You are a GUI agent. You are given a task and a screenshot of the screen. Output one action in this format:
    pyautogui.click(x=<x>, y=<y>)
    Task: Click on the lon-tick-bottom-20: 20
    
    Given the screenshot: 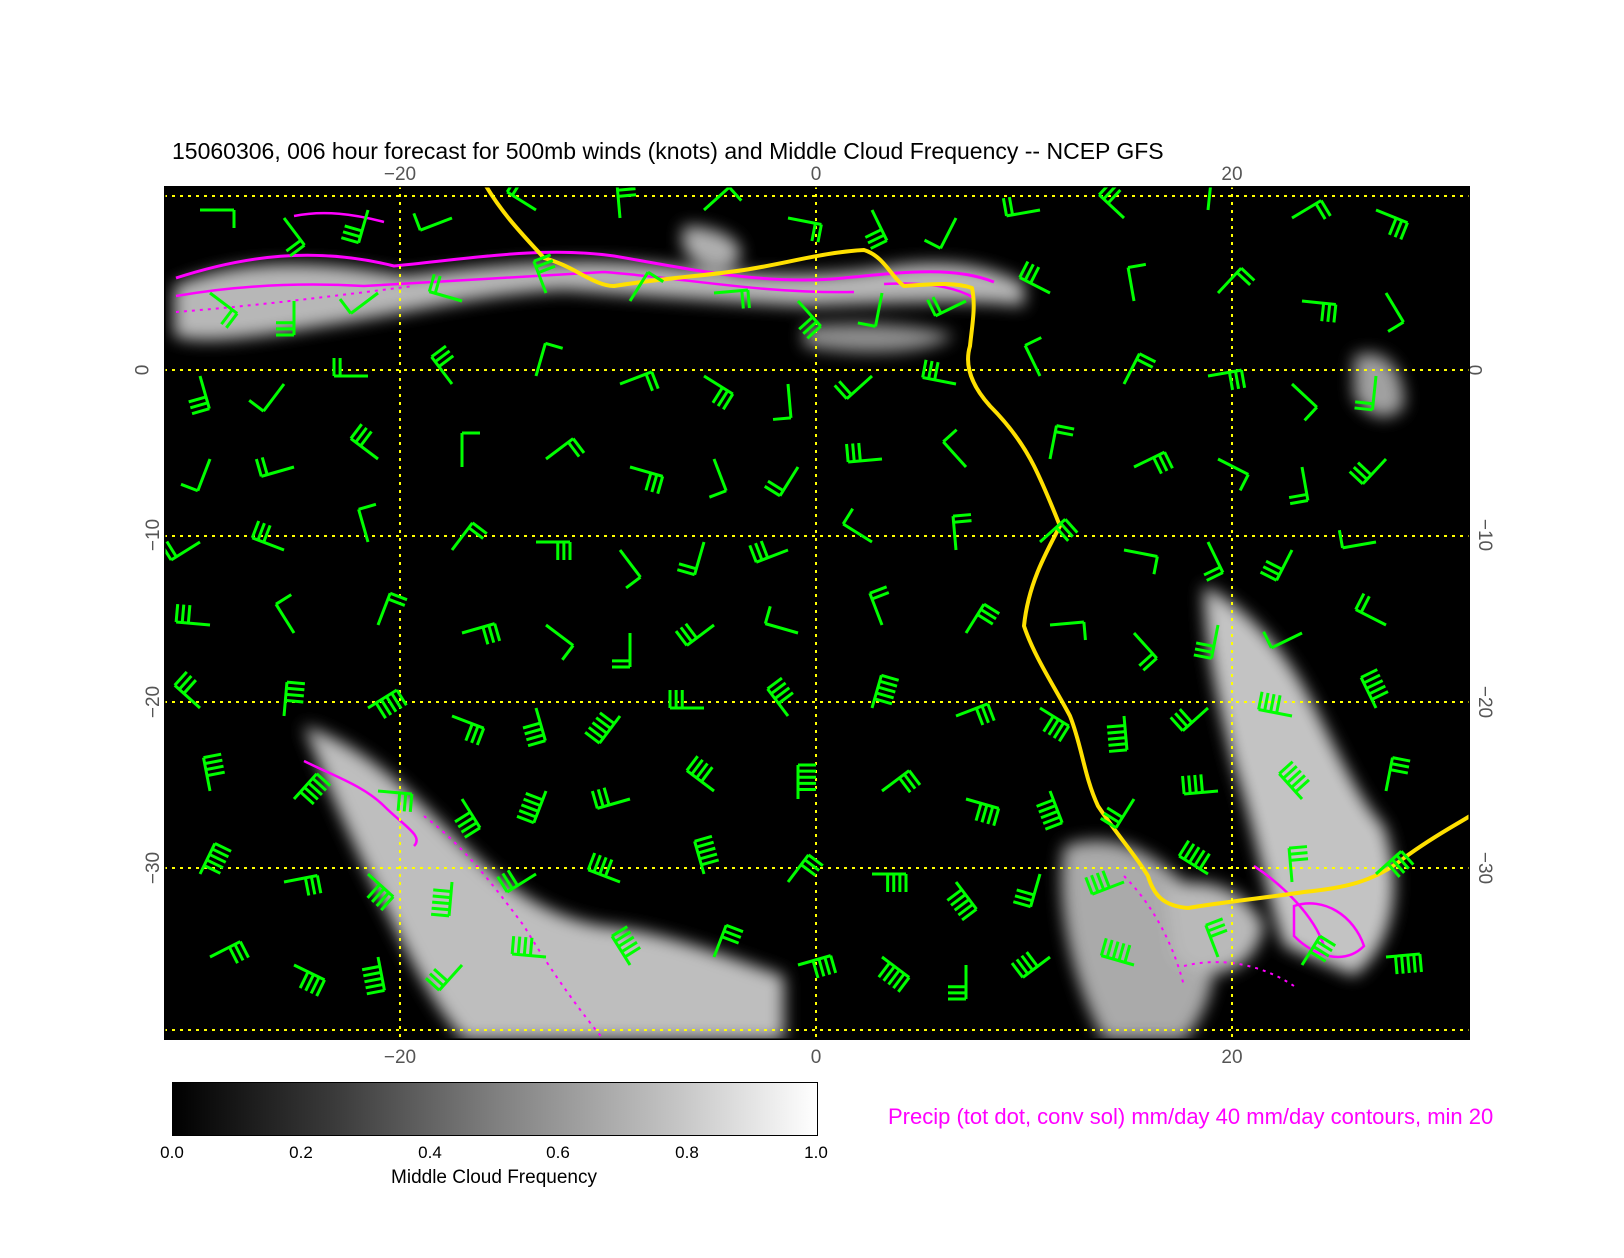 What is the action you would take?
    pyautogui.click(x=1232, y=1057)
    